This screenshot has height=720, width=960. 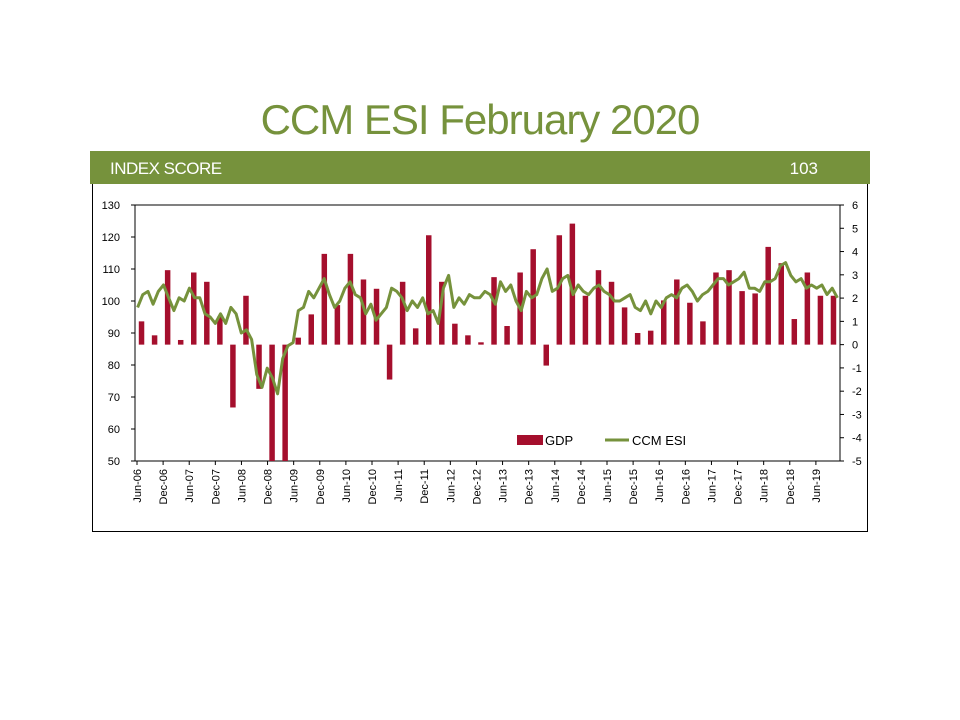 I want to click on x-axis-label: Dec-13, so click(x=530, y=486).